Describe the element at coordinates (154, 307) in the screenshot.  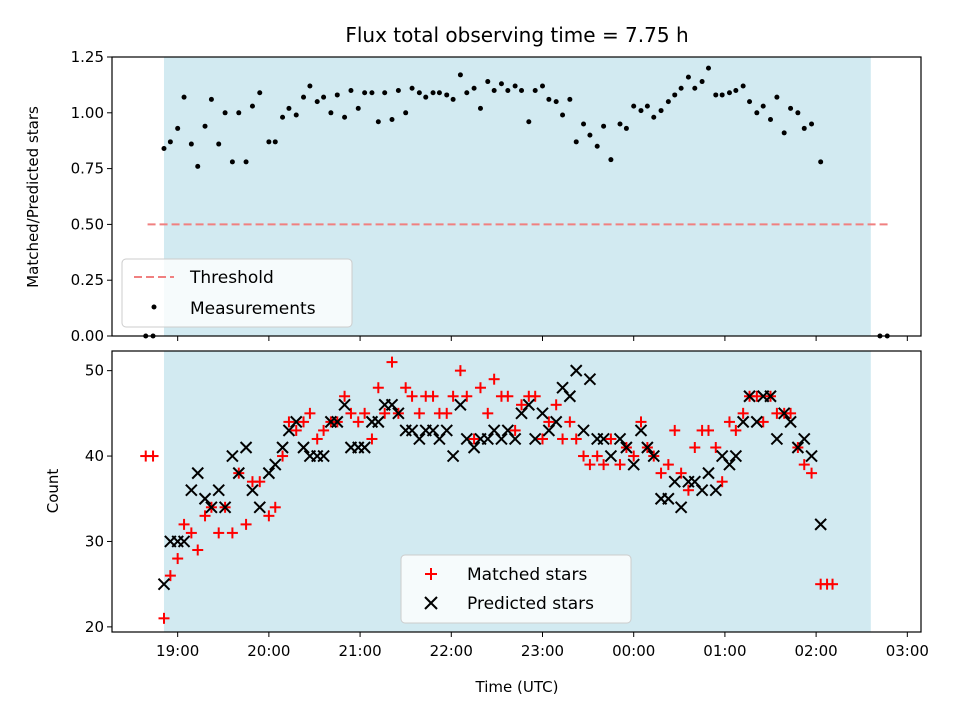
I see `measurements-legend-swatch` at that location.